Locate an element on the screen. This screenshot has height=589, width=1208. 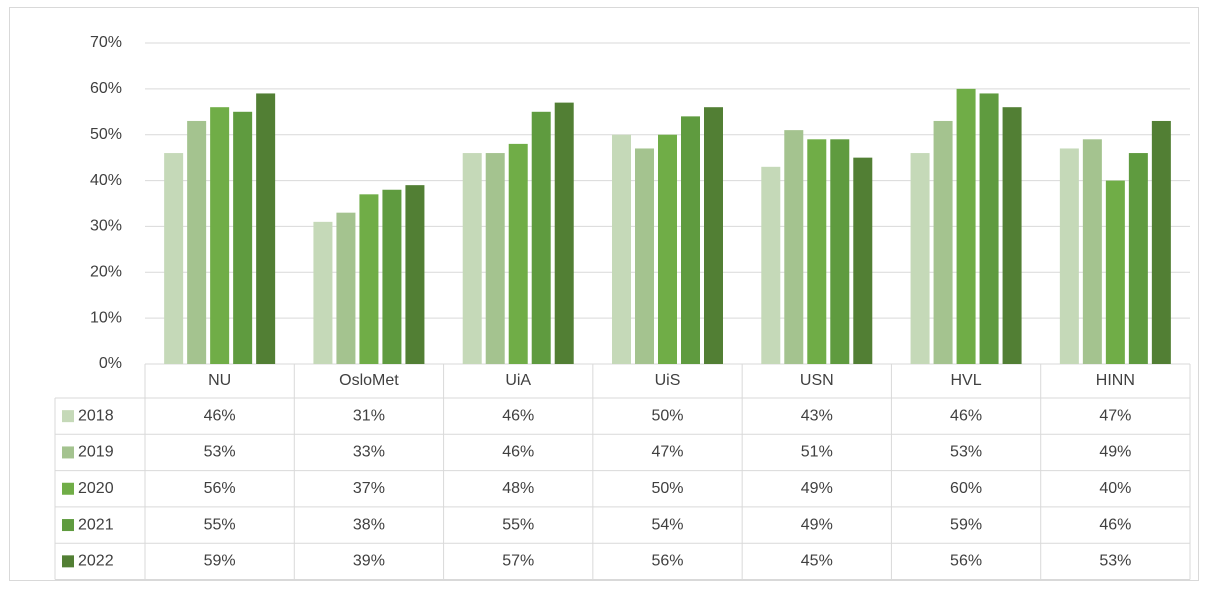
y-tick-label: 40% is located at coordinates (106, 180).